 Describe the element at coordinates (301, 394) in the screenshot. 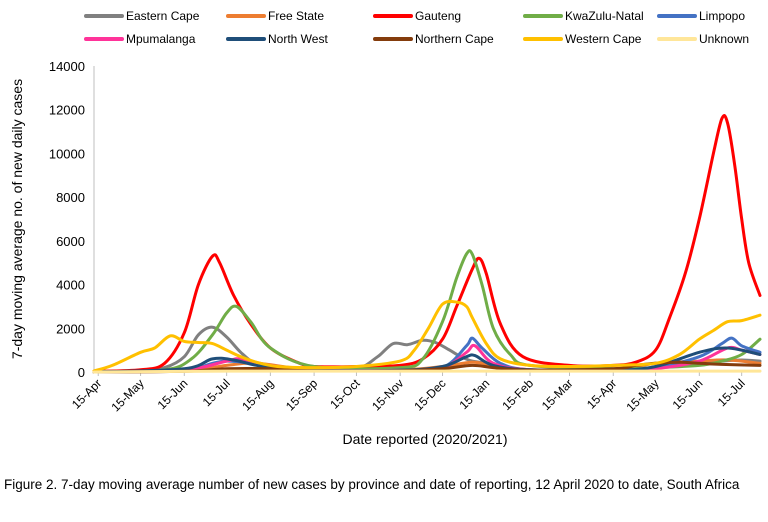

I see `x-tick-label: 15-Sep` at that location.